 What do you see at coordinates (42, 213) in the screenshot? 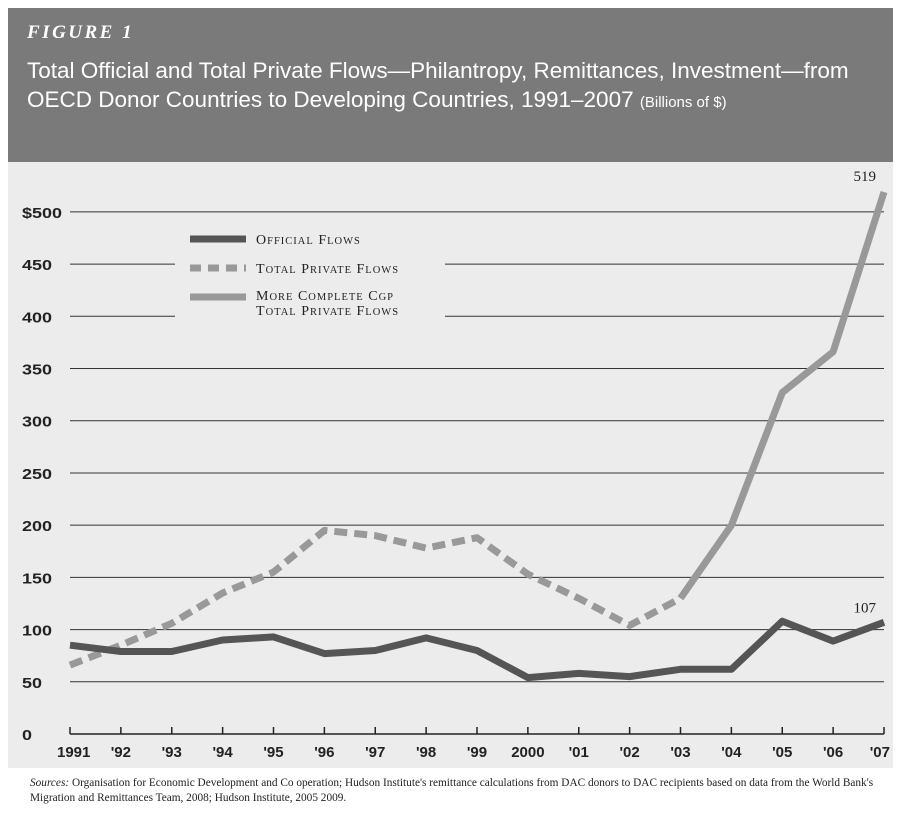
I see `y-tick-label: $500` at bounding box center [42, 213].